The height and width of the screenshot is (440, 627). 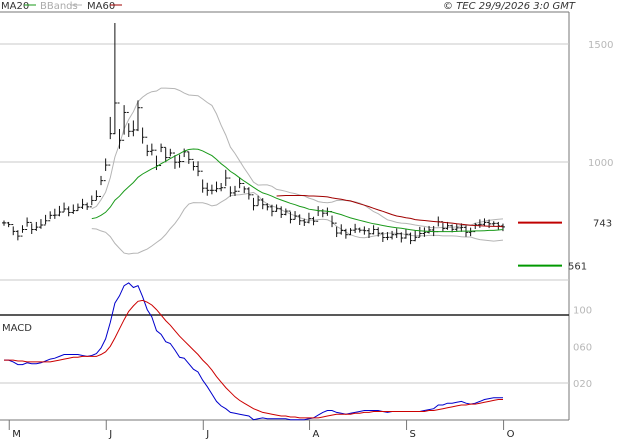 I want to click on copyright-text: © TEC 29/9/2026 3:0 GMT, so click(x=509, y=6).